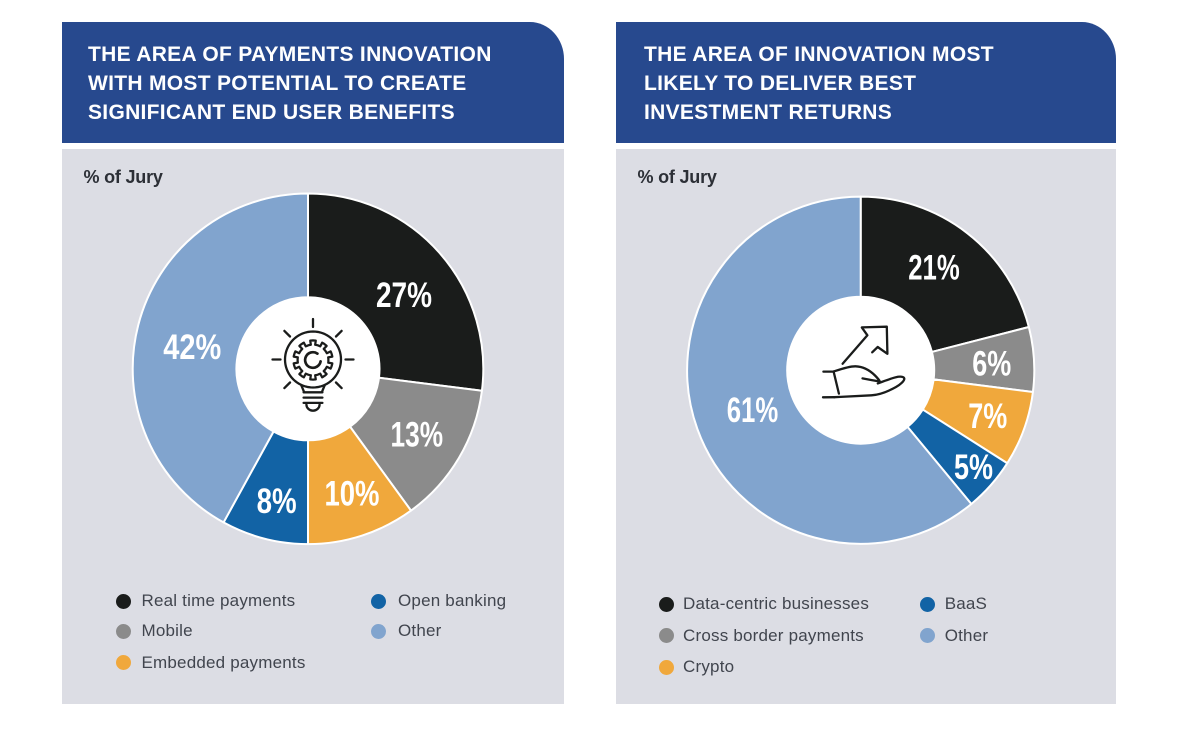 The height and width of the screenshot is (738, 1178). I want to click on svg-text: 61%, so click(753, 410).